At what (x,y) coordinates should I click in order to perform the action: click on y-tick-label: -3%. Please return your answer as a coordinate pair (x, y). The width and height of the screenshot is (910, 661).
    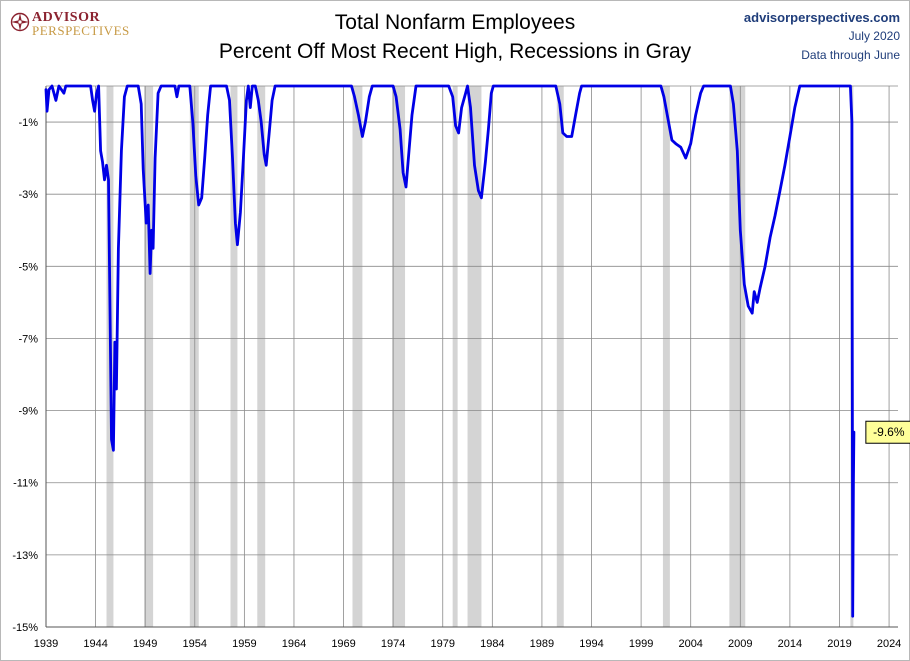
    Looking at the image, I should click on (28, 195).